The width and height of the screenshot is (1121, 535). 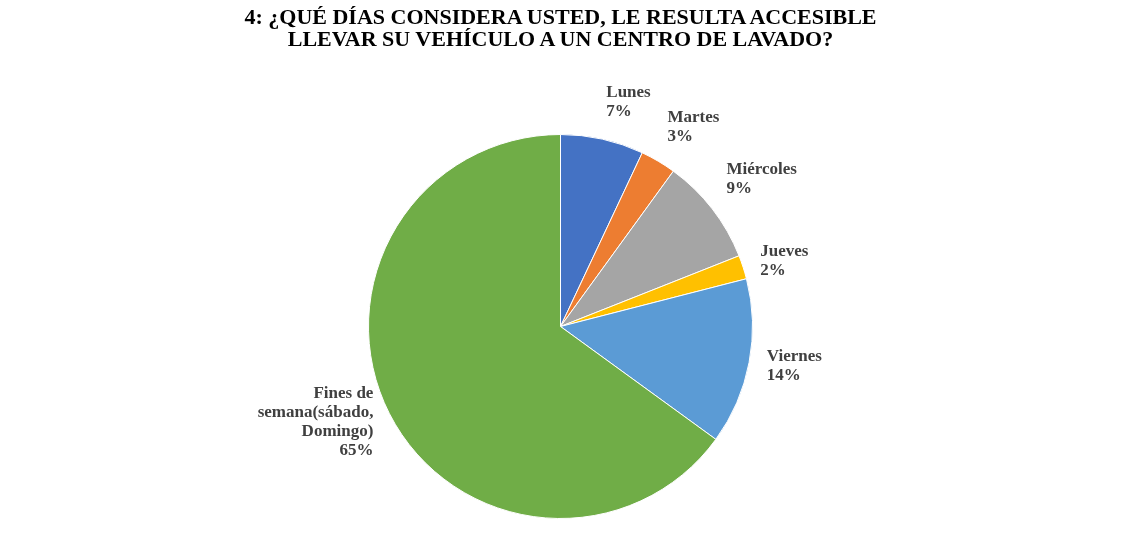 What do you see at coordinates (693, 116) in the screenshot?
I see `slice-label: Martes` at bounding box center [693, 116].